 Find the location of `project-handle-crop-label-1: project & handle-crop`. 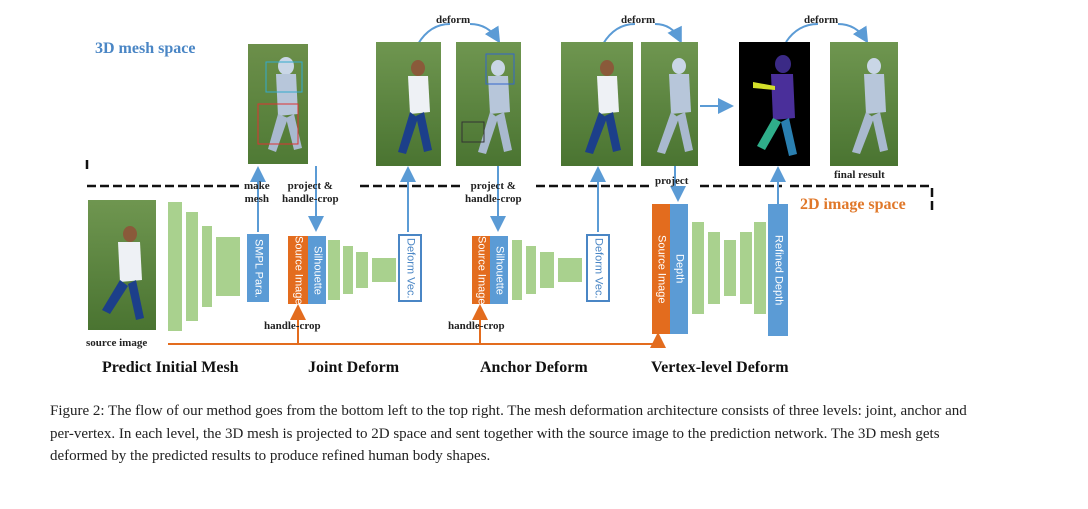

project-handle-crop-label-1: project & handle-crop is located at coordinates (310, 193).